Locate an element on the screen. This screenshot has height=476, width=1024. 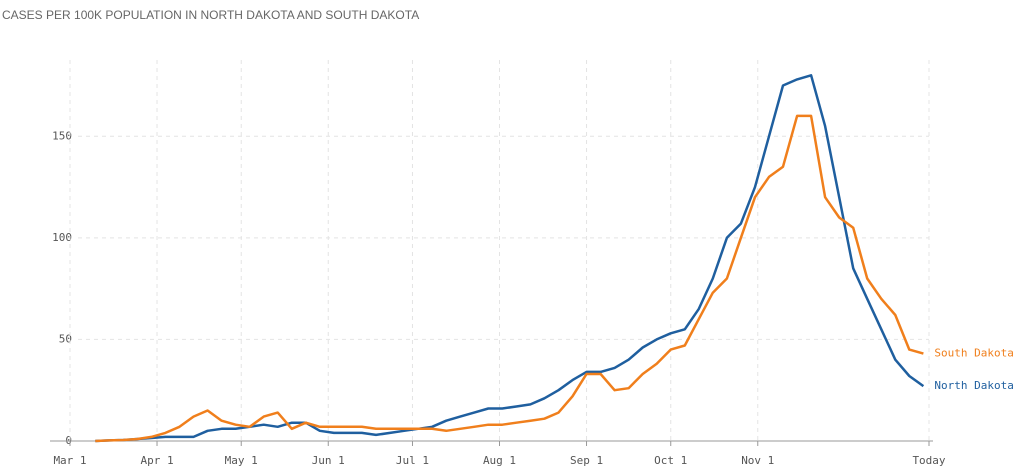
x-tick-label: Mar 1 is located at coordinates (69, 460).